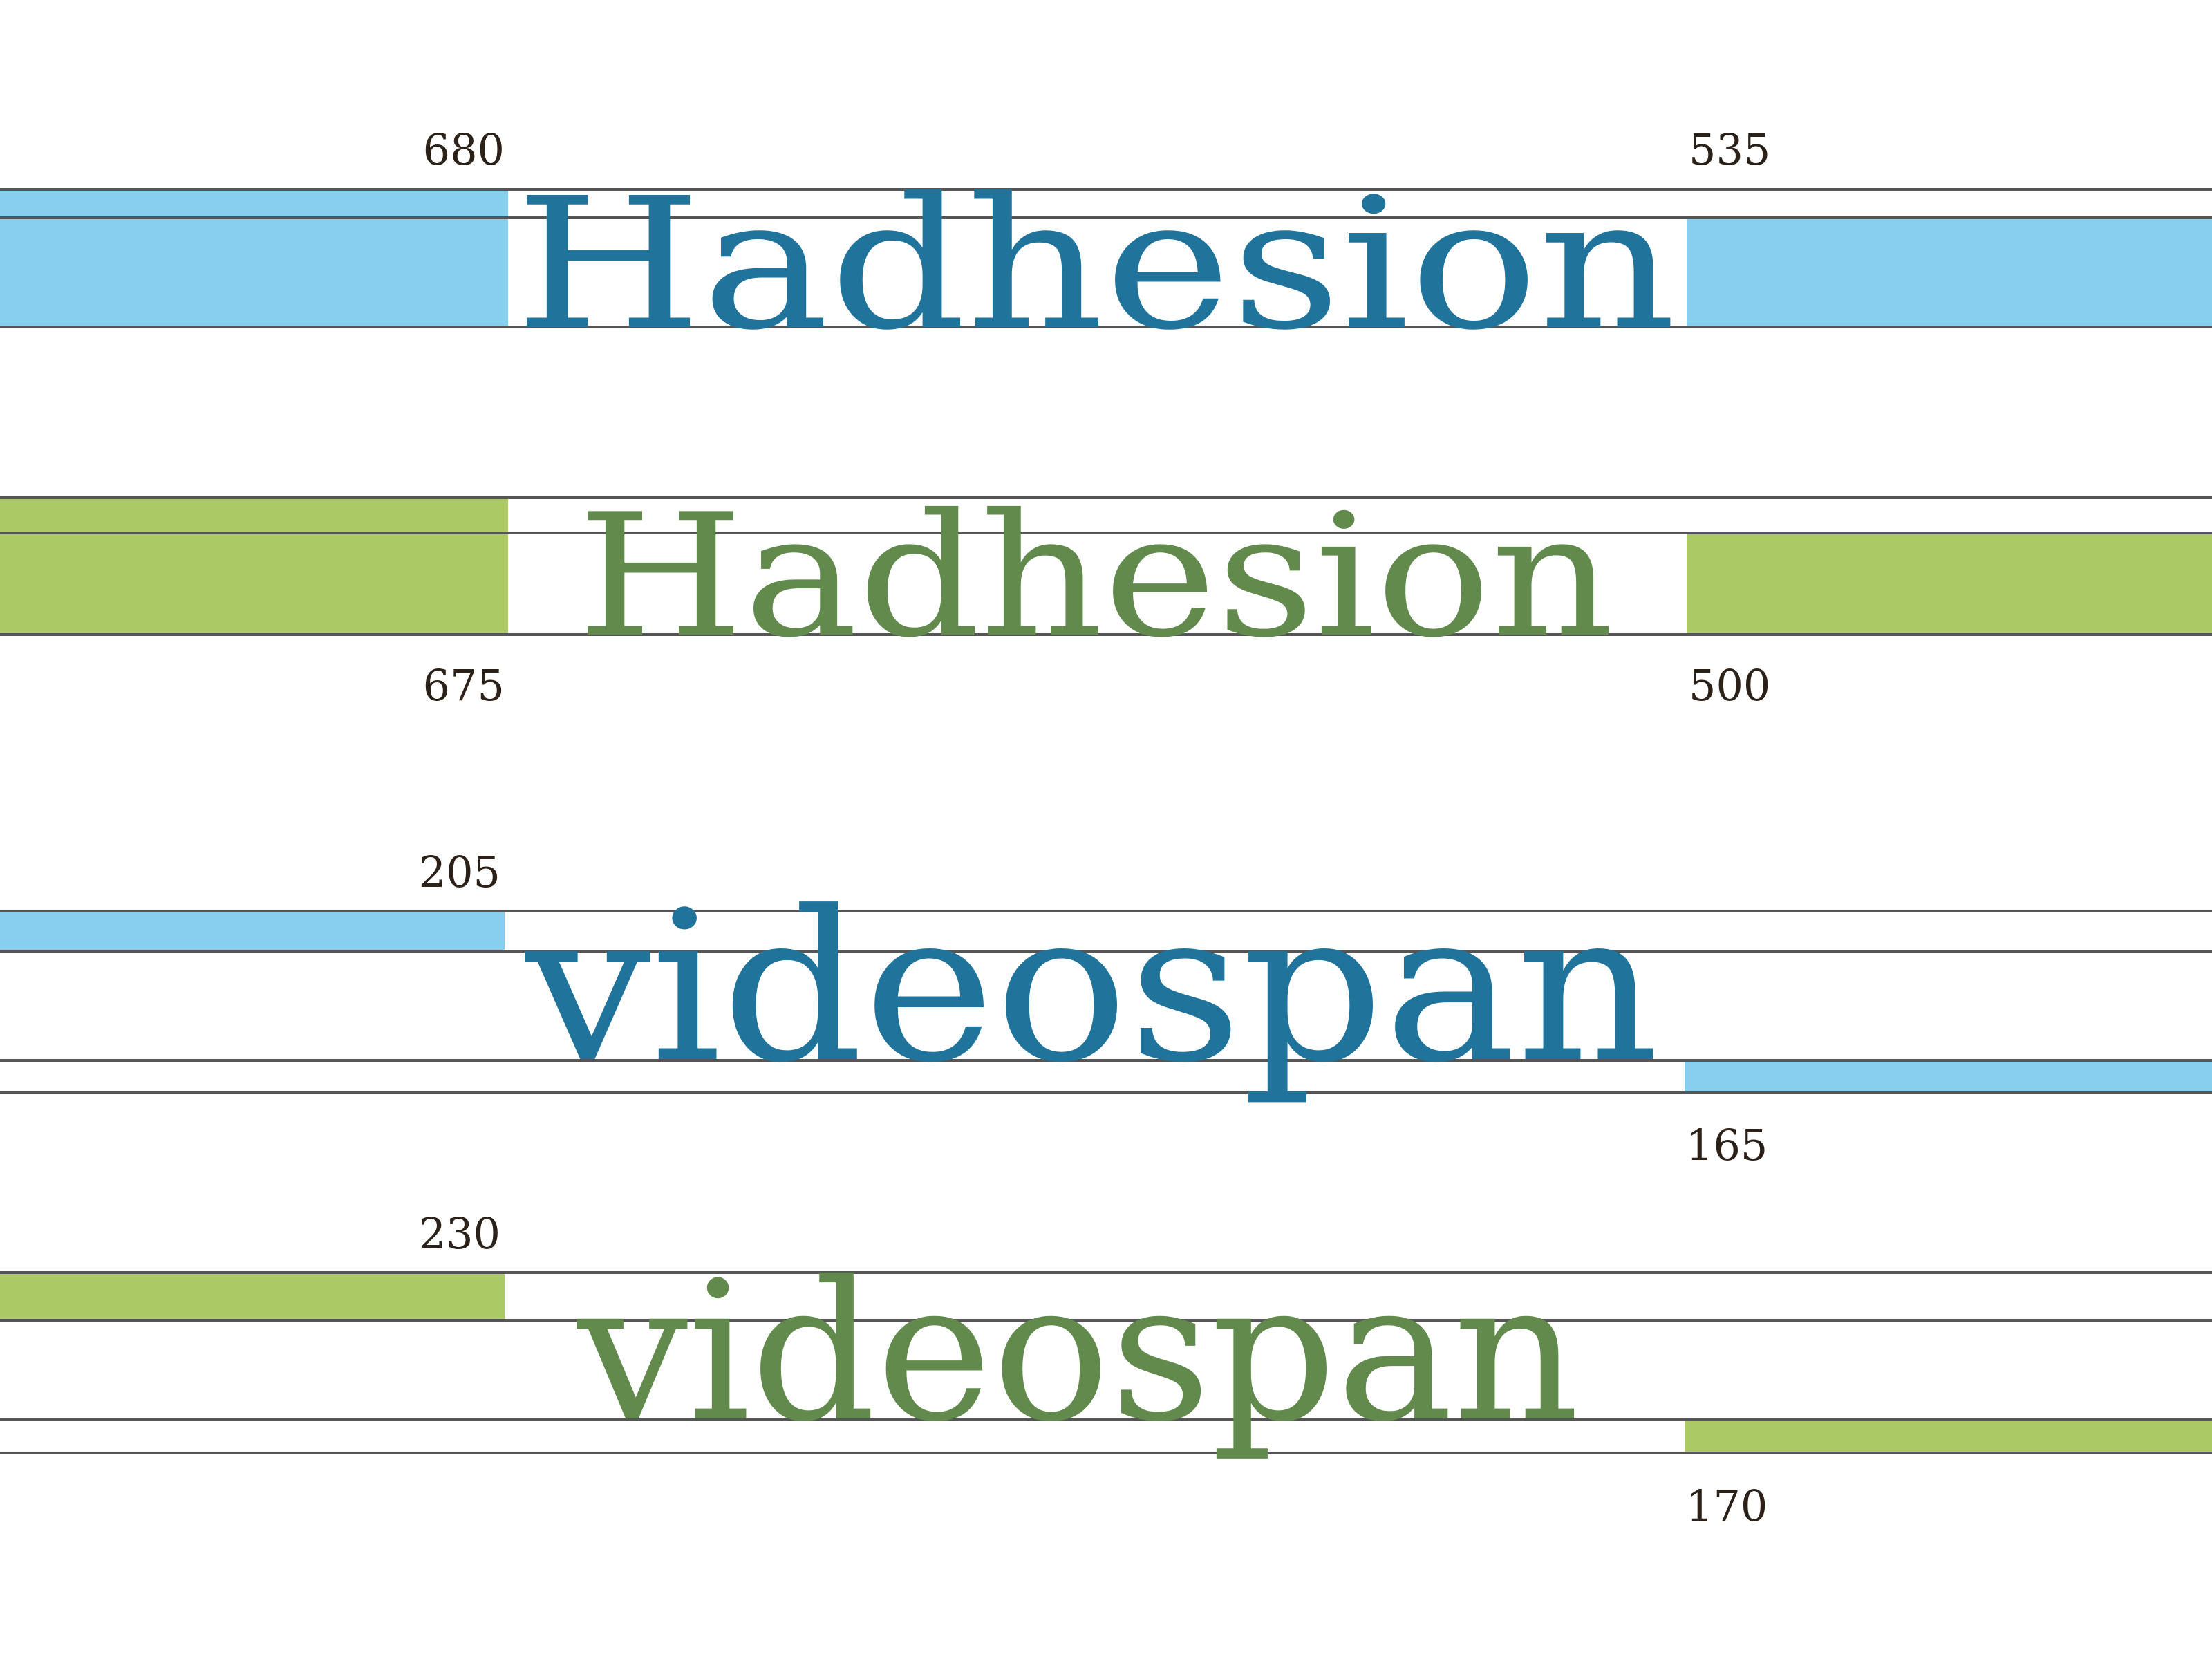  What do you see at coordinates (1727, 1506) in the screenshot?
I see `right-value-label: 170` at bounding box center [1727, 1506].